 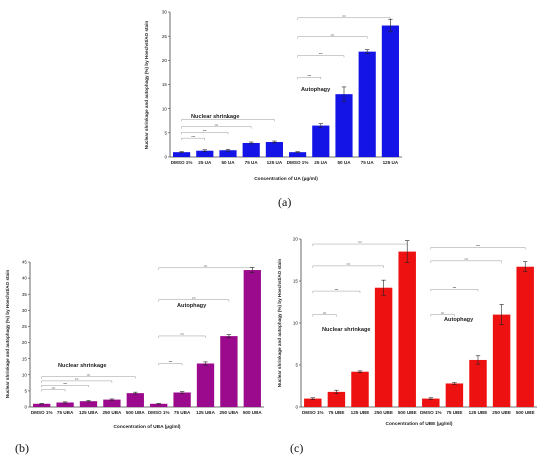 What do you see at coordinates (25, 262) in the screenshot?
I see `y-tick-label: 45` at bounding box center [25, 262].